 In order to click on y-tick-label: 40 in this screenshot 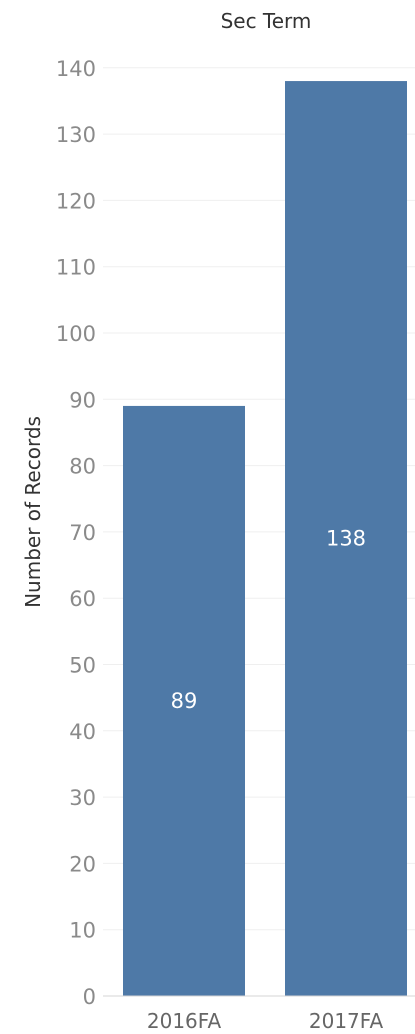, I will do `click(82, 732)`.